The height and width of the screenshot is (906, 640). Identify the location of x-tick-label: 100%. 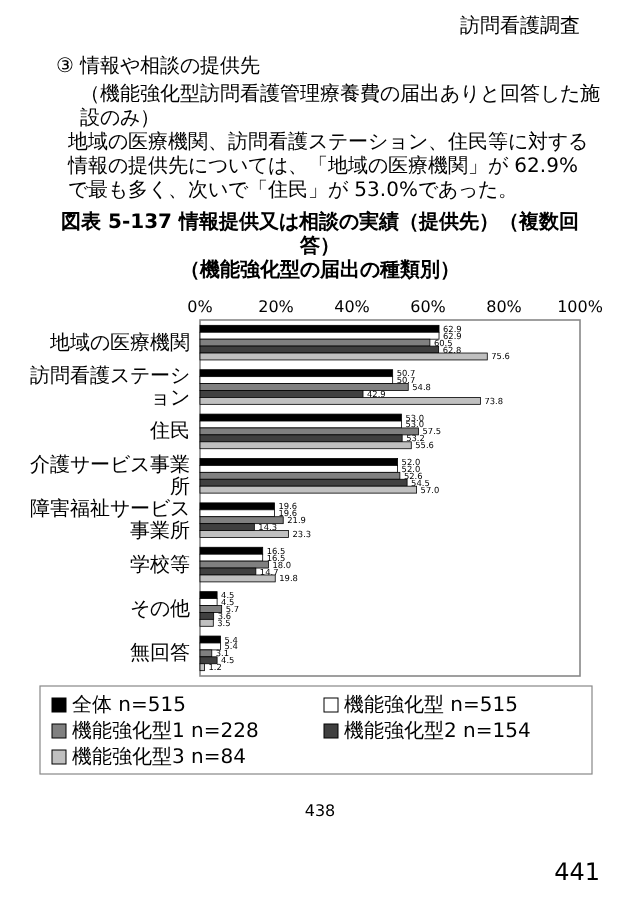
(580, 307).